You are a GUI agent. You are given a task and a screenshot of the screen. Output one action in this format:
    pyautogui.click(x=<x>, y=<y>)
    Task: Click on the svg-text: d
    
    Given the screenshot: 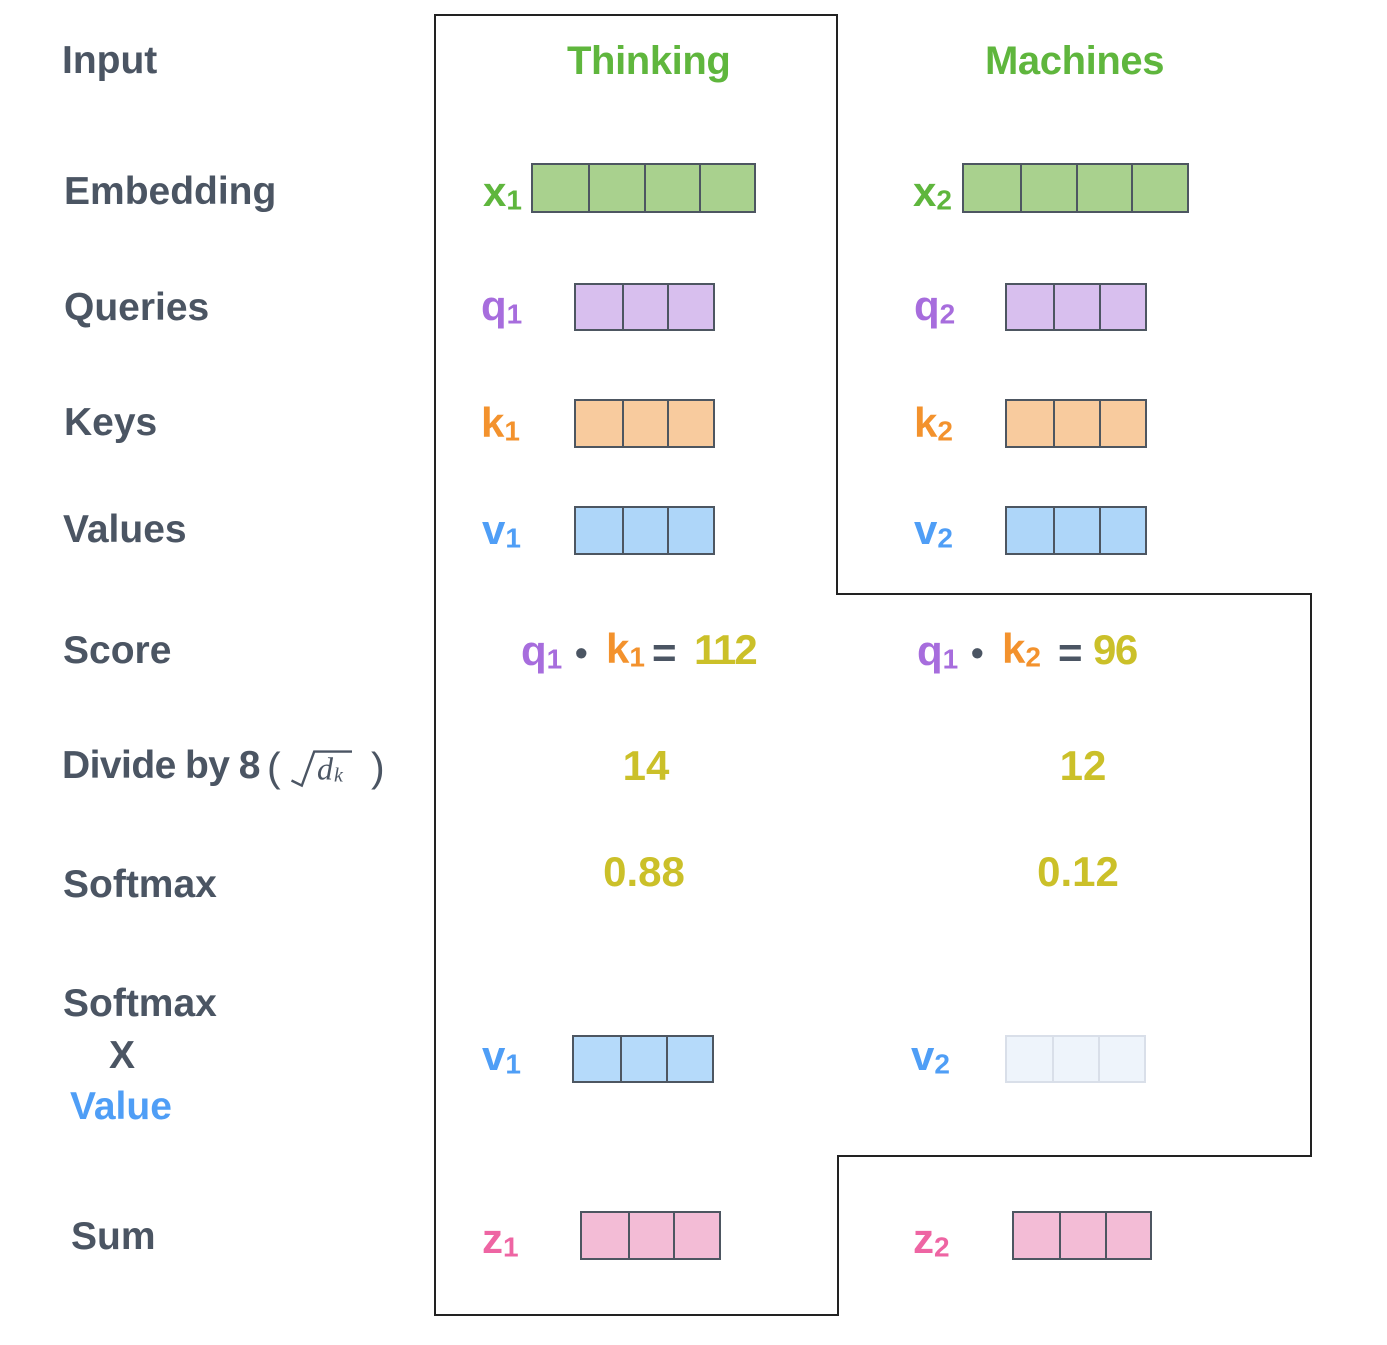 What is the action you would take?
    pyautogui.click(x=325, y=768)
    